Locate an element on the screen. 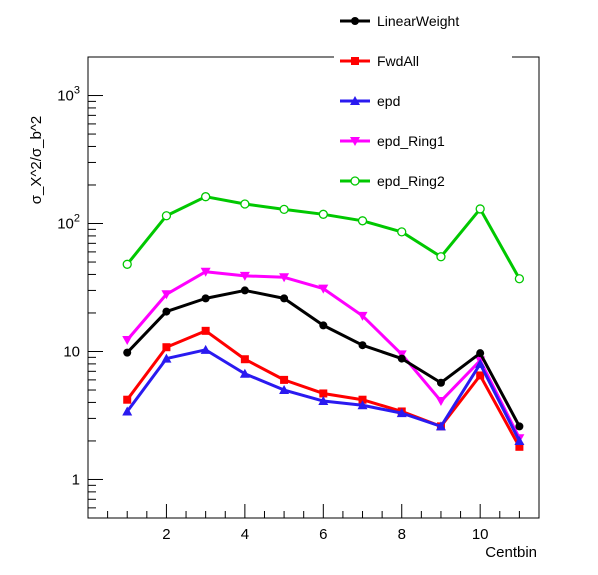 The height and width of the screenshot is (575, 598). legend-item: epd_Ring2 is located at coordinates (392, 181).